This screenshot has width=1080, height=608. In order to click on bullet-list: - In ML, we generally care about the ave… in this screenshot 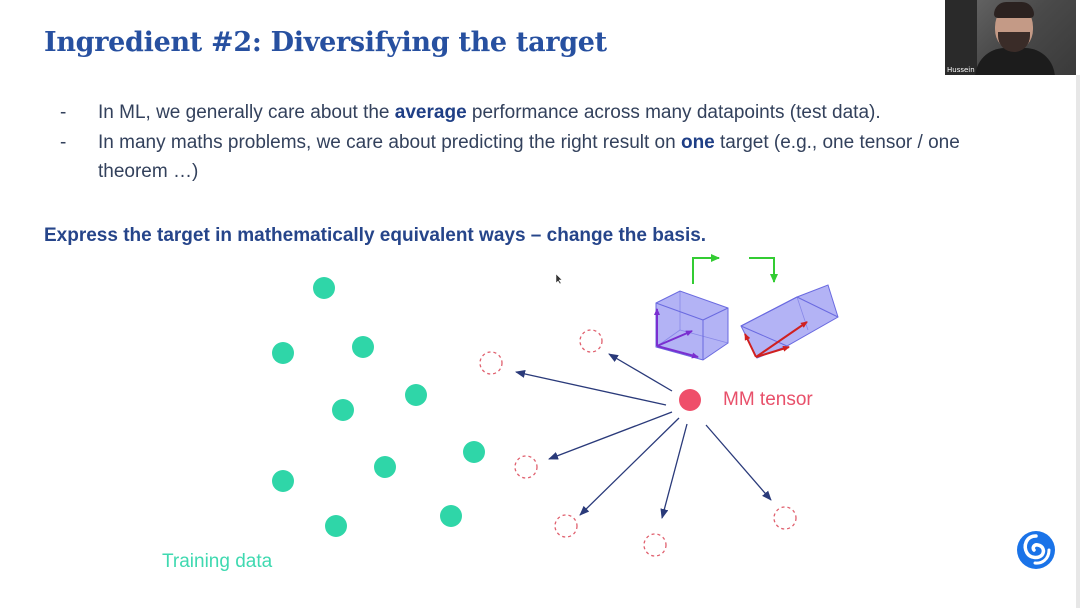, I will do `click(520, 142)`.